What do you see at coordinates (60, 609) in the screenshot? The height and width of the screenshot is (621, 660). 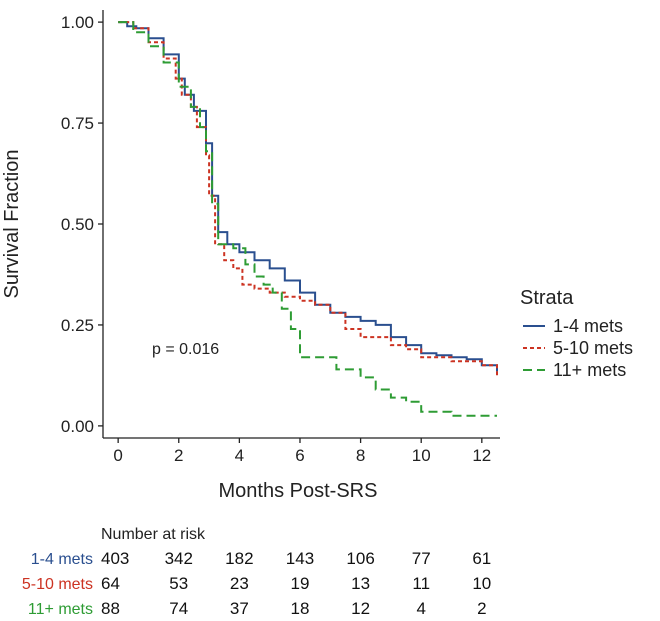 I see `risk-row-label: 11+ mets` at bounding box center [60, 609].